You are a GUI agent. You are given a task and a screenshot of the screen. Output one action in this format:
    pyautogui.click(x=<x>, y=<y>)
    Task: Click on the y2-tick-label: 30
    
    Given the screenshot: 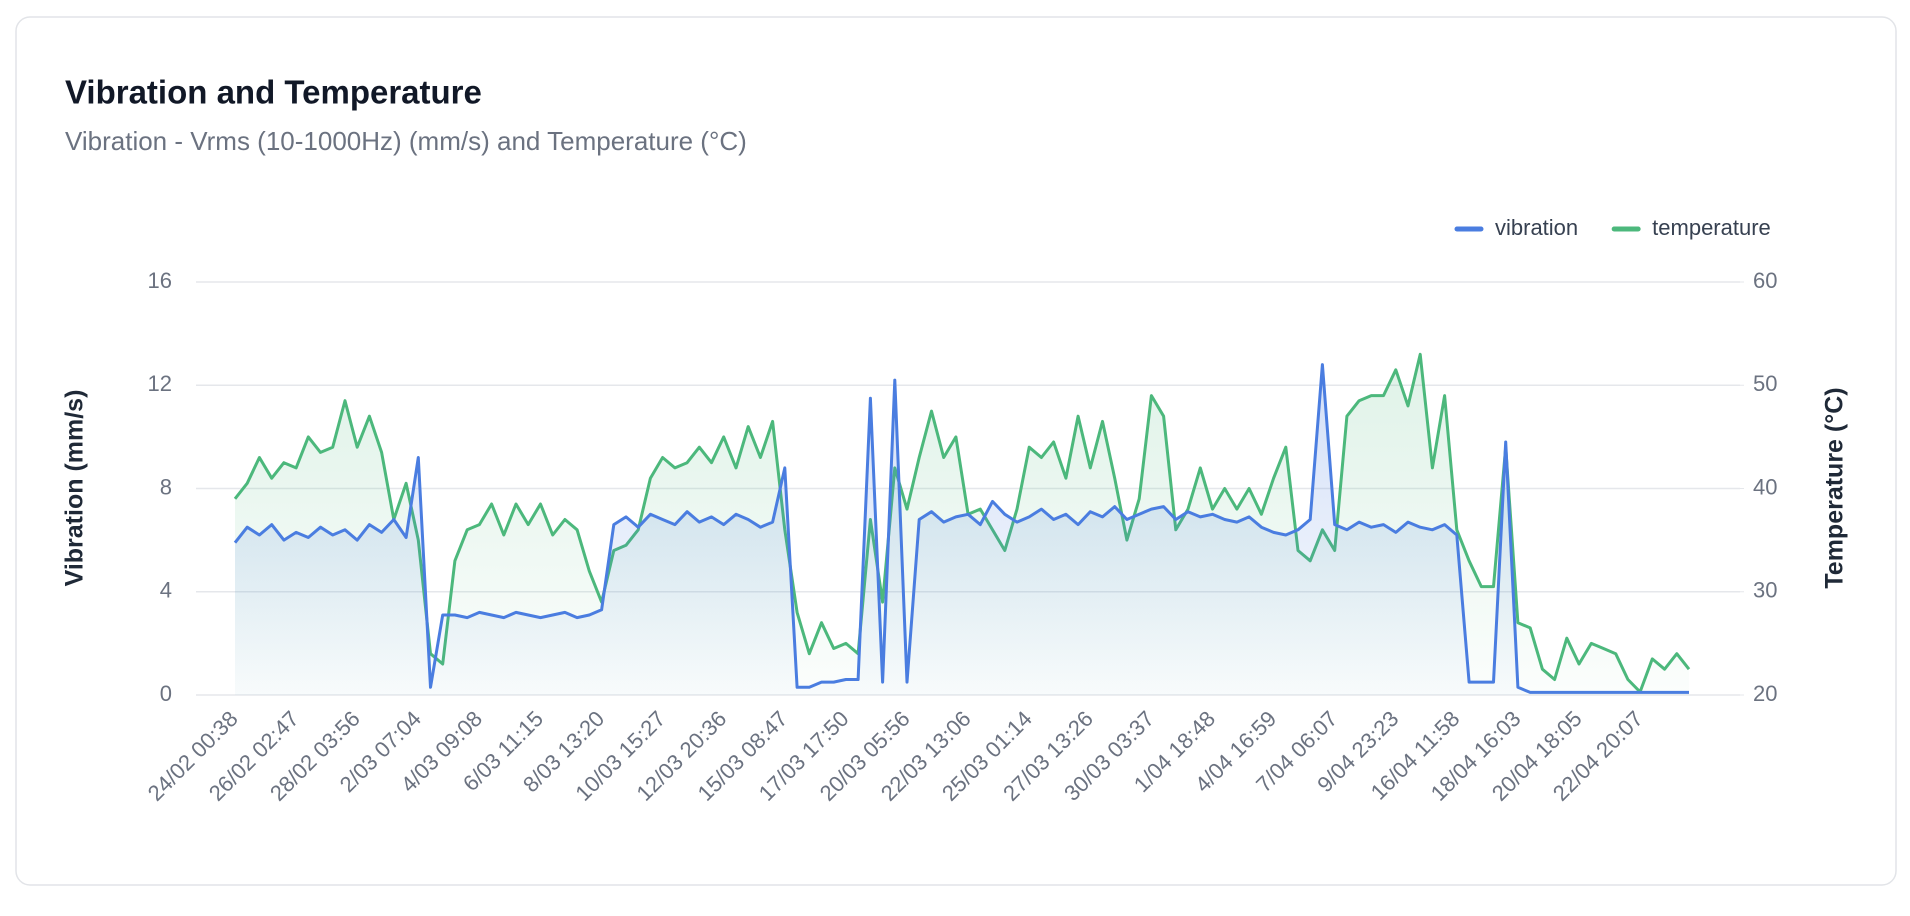 What is the action you would take?
    pyautogui.click(x=1765, y=590)
    